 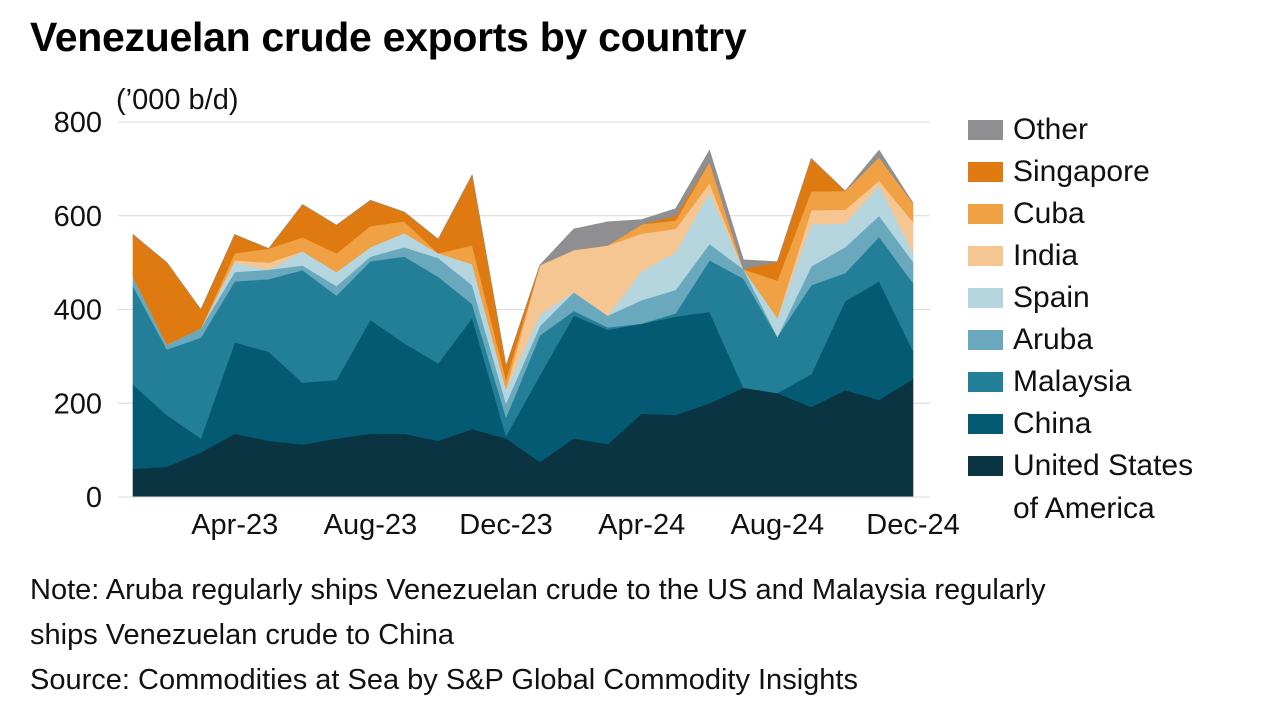 I want to click on x-tick-label: Aug-24, so click(x=778, y=525).